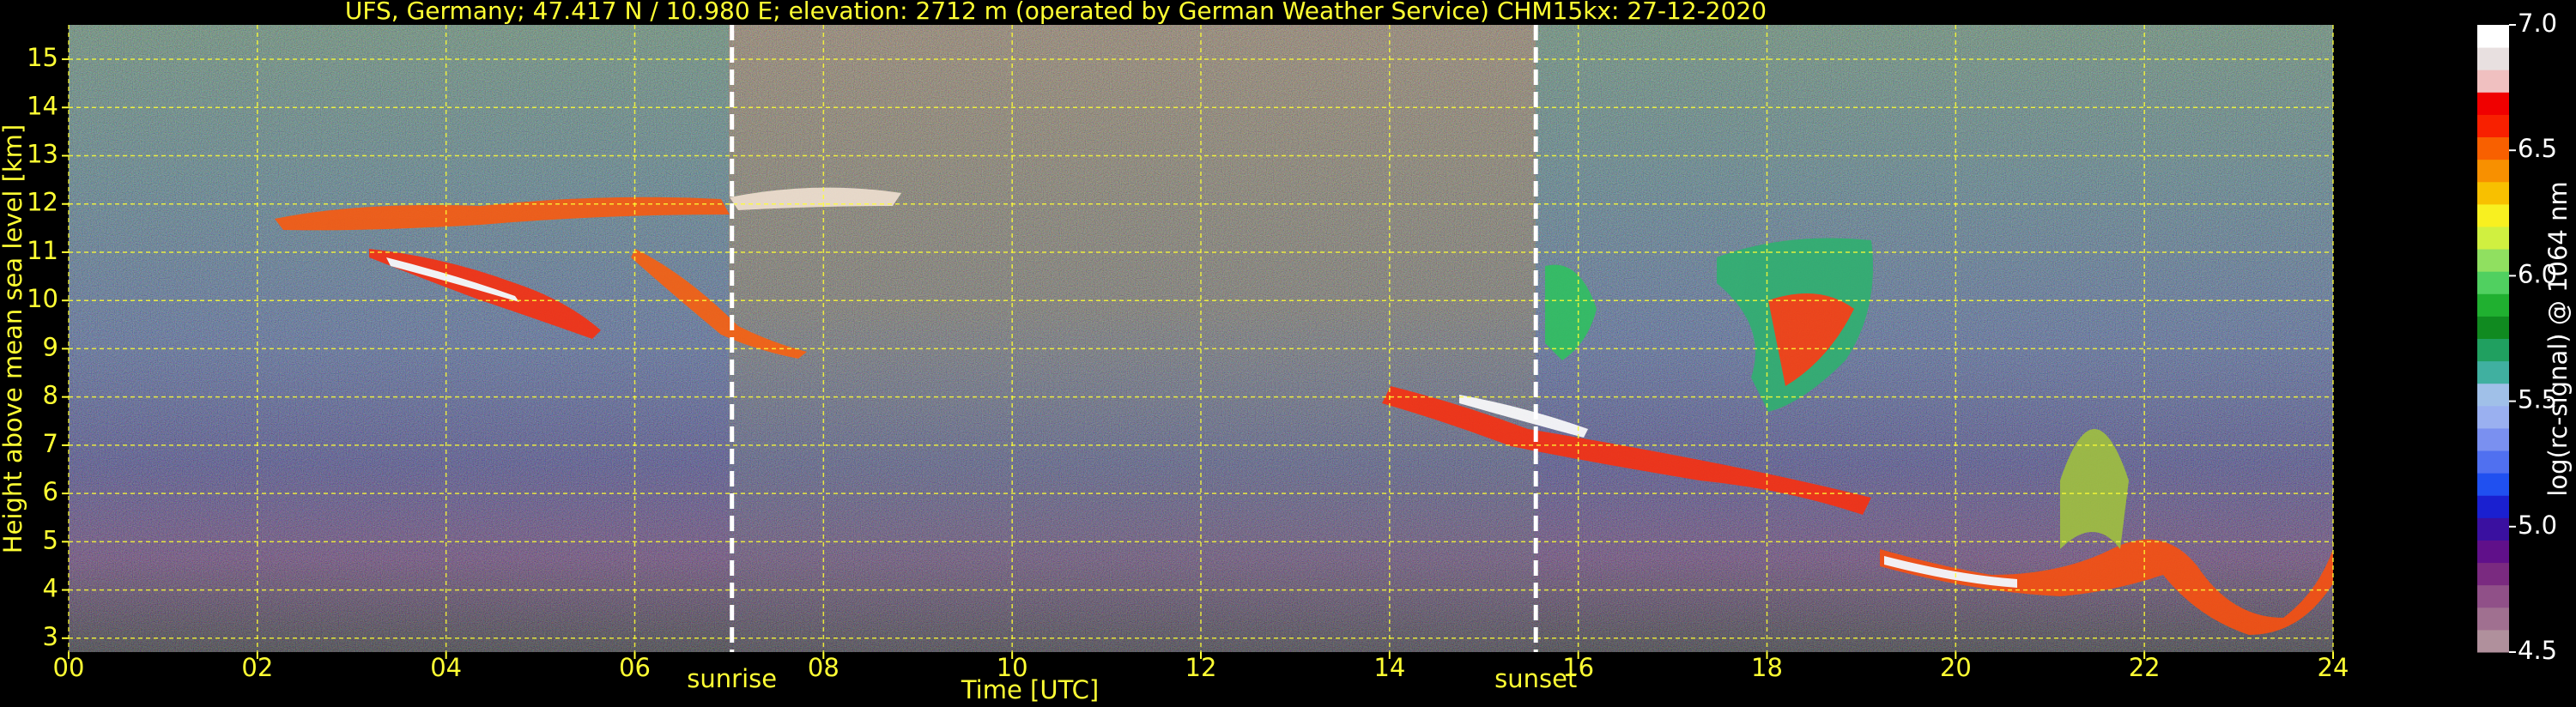 This screenshot has width=2576, height=707. I want to click on y-tick-label: 6, so click(50, 491).